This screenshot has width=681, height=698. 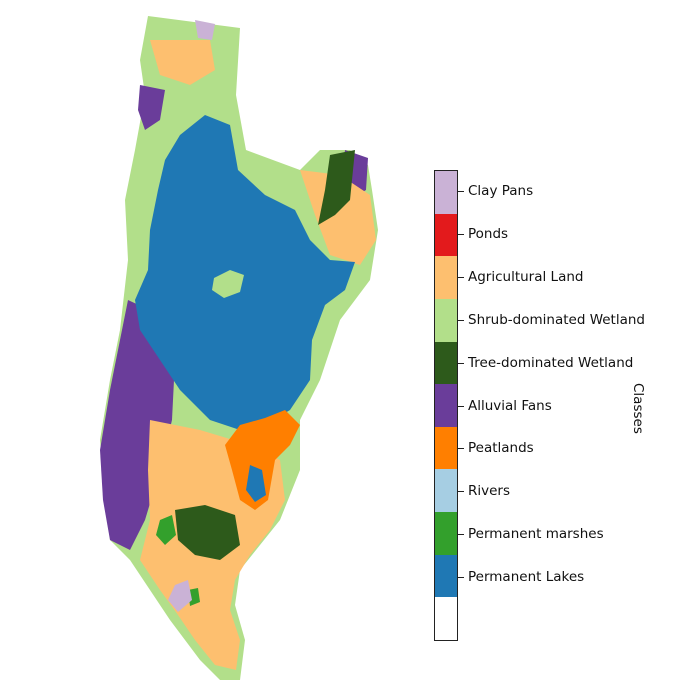 I want to click on map-region-permanent-marsh, so click(x=166, y=530).